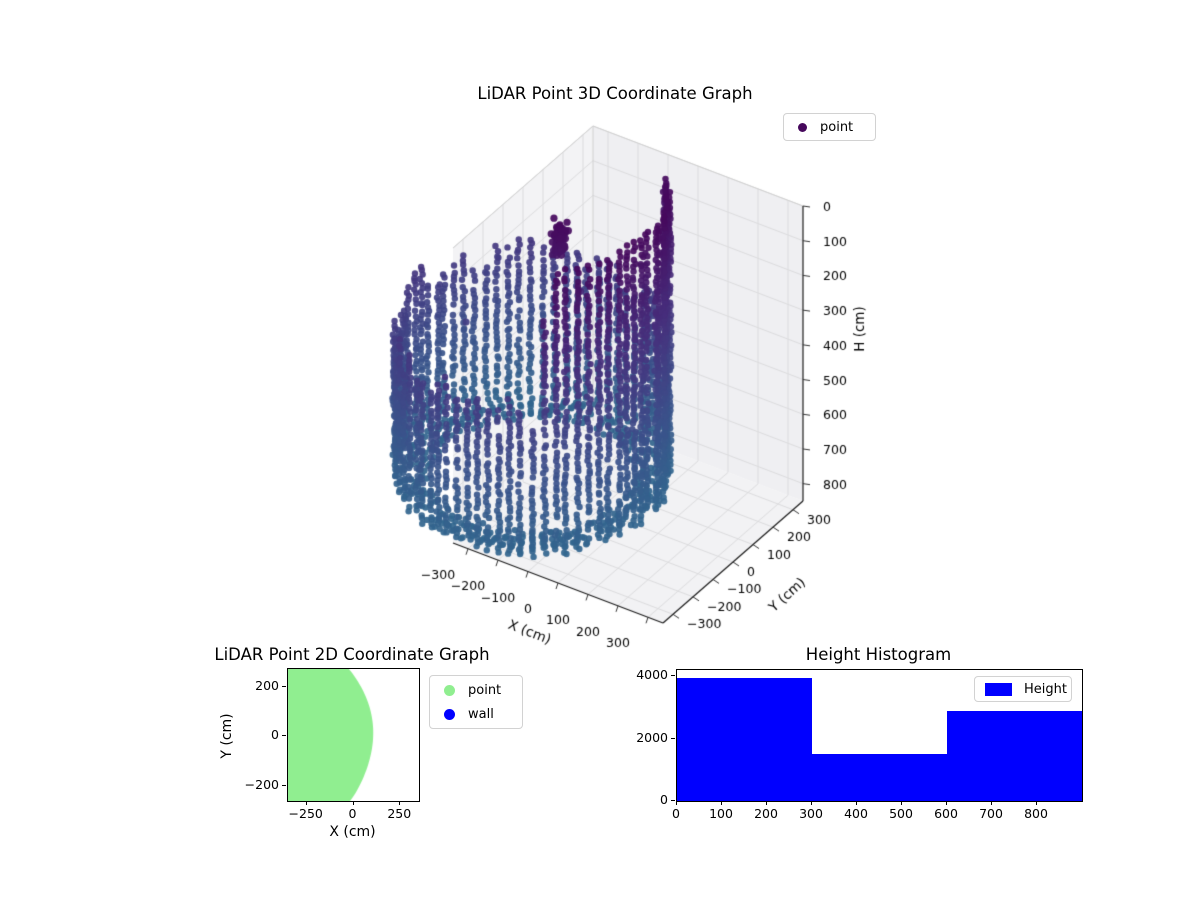  What do you see at coordinates (811, 813) in the screenshot?
I see `tick-label: 300` at bounding box center [811, 813].